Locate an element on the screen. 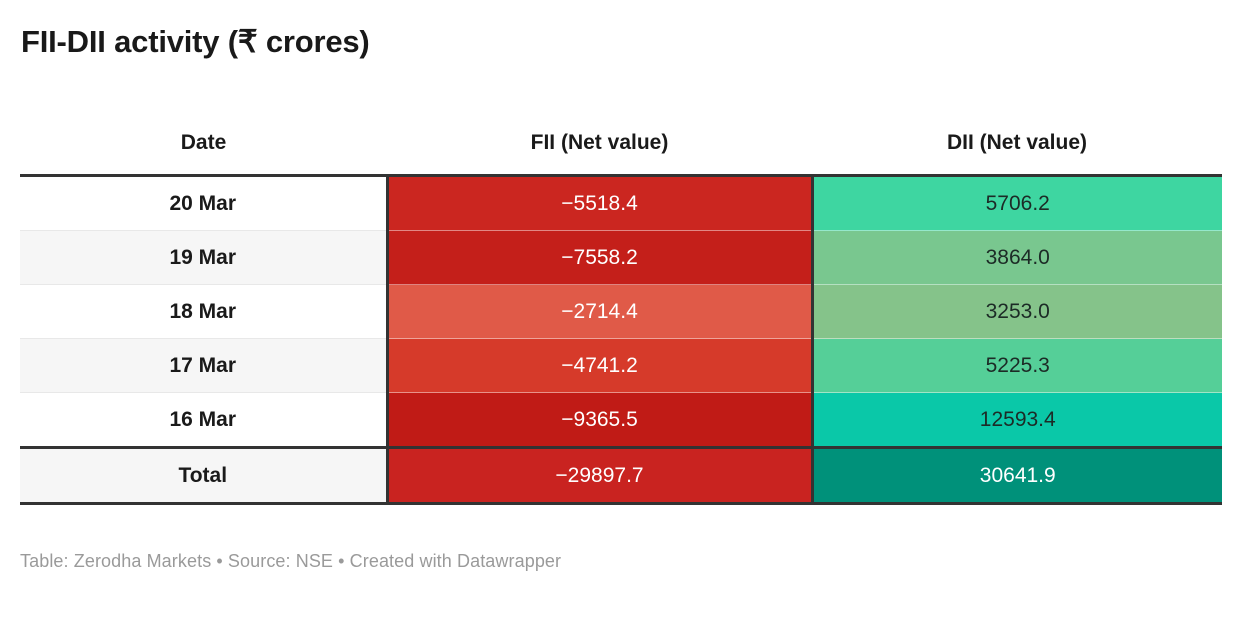 This screenshot has width=1240, height=619. table-row: 20 Mar −5518.4 5706.2 is located at coordinates (621, 203).